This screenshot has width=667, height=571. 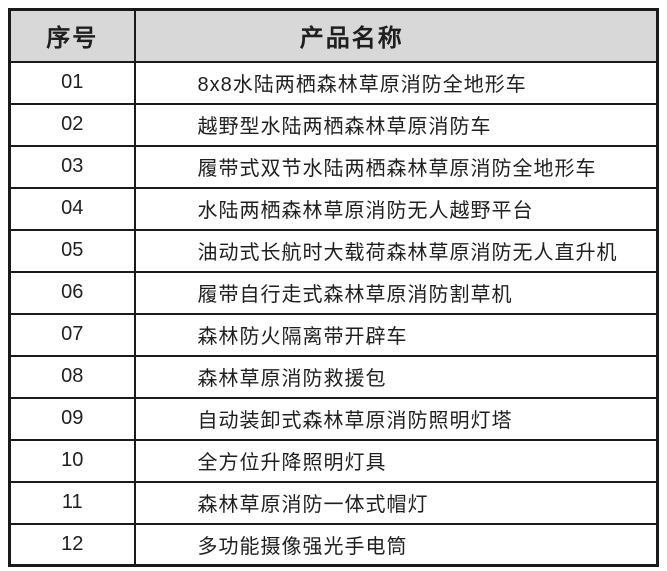 I want to click on row-index-cell: 04, so click(x=72, y=208).